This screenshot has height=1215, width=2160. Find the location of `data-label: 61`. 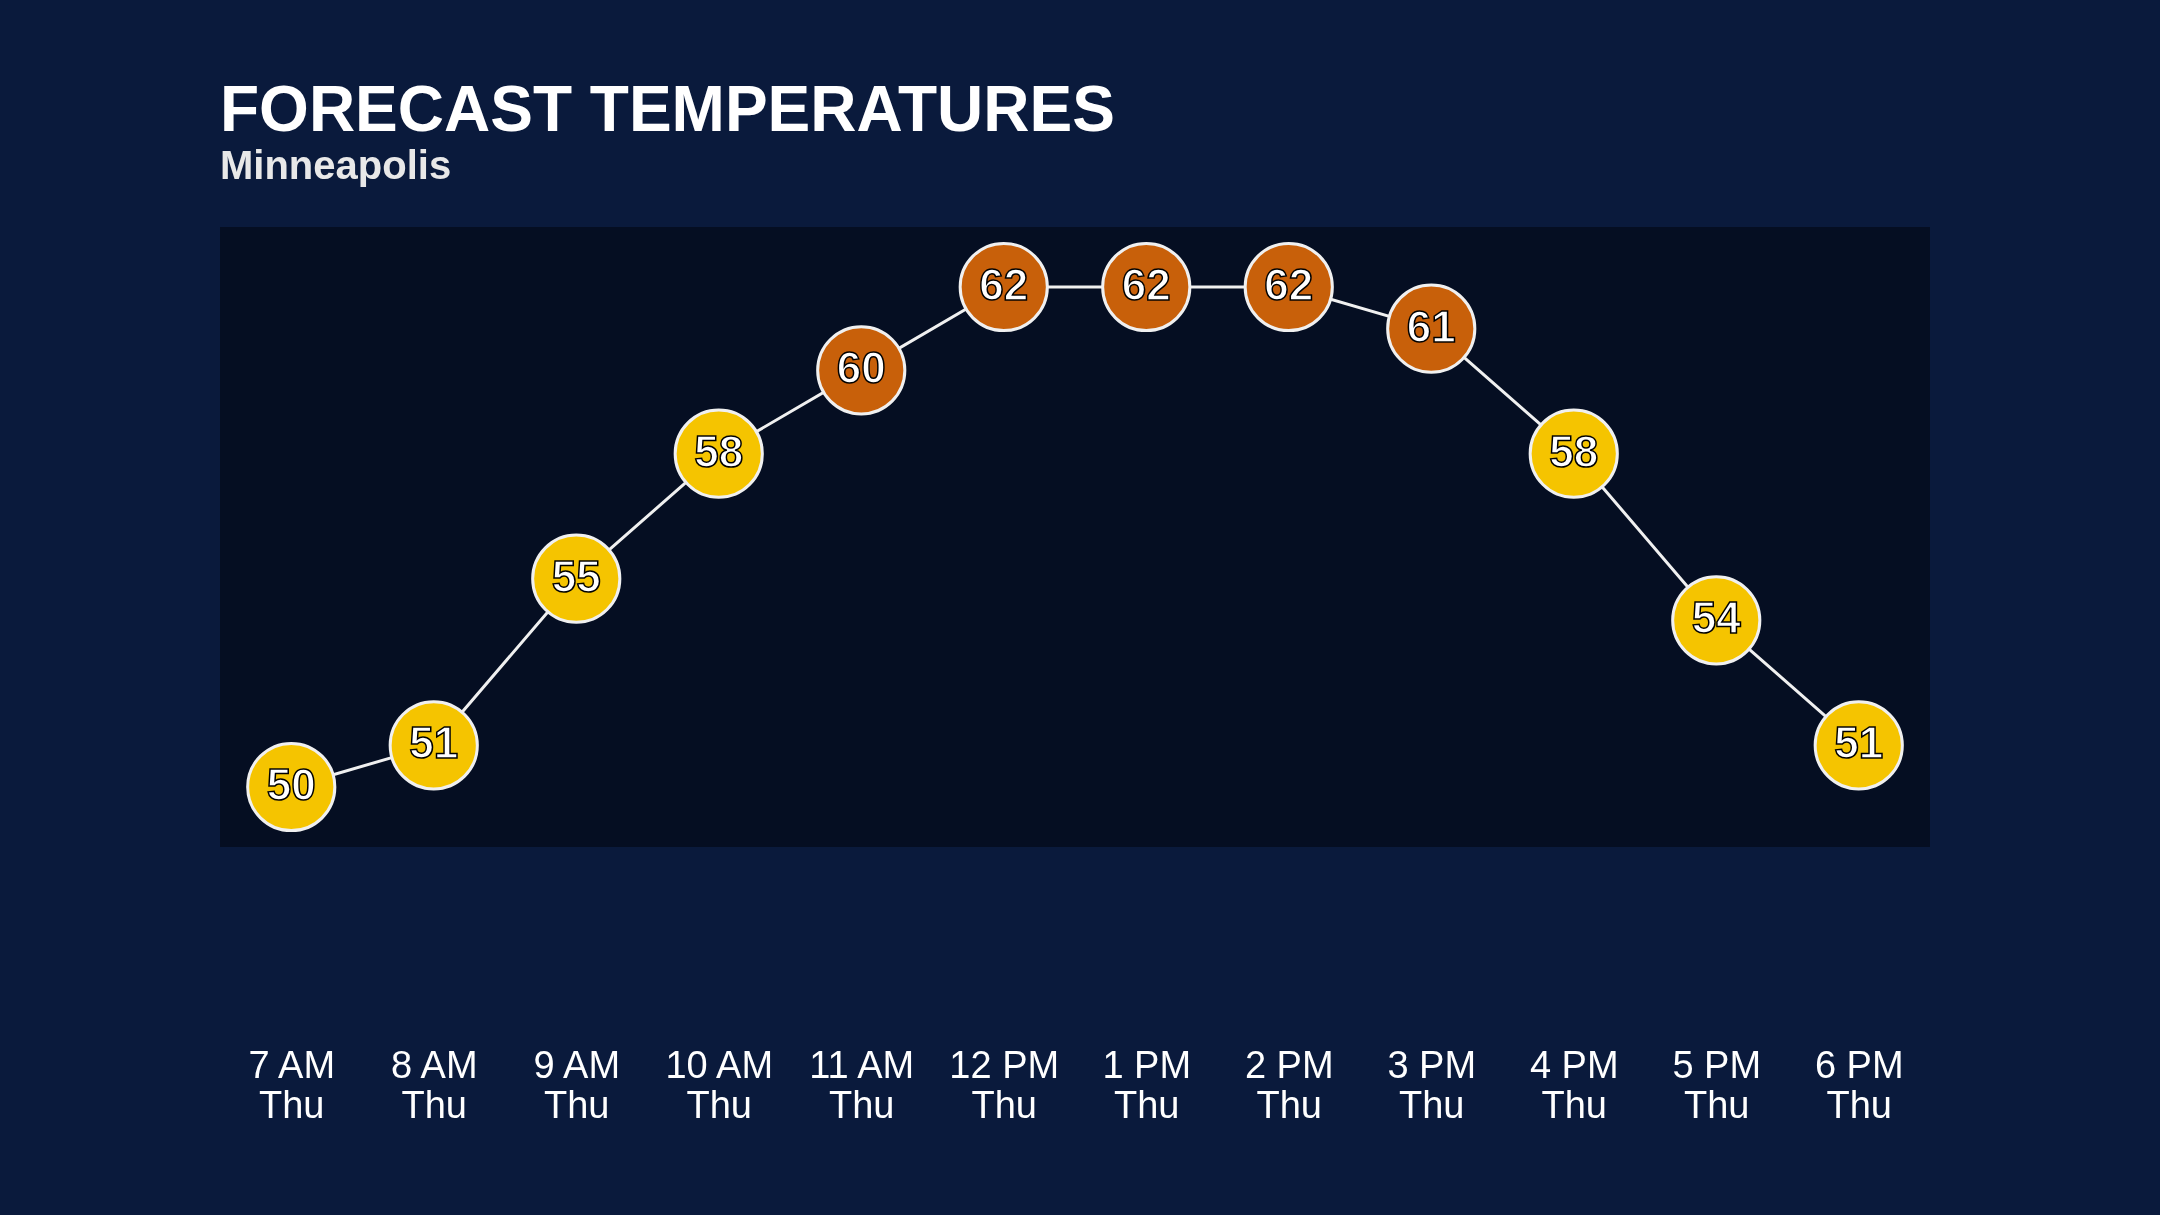

data-label: 61 is located at coordinates (1431, 326).